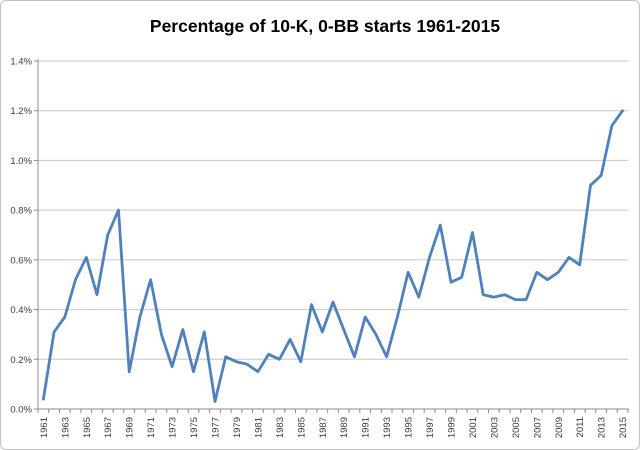 The height and width of the screenshot is (450, 640). Describe the element at coordinates (21, 211) in the screenshot. I see `y-tick-label: 0.8%` at that location.